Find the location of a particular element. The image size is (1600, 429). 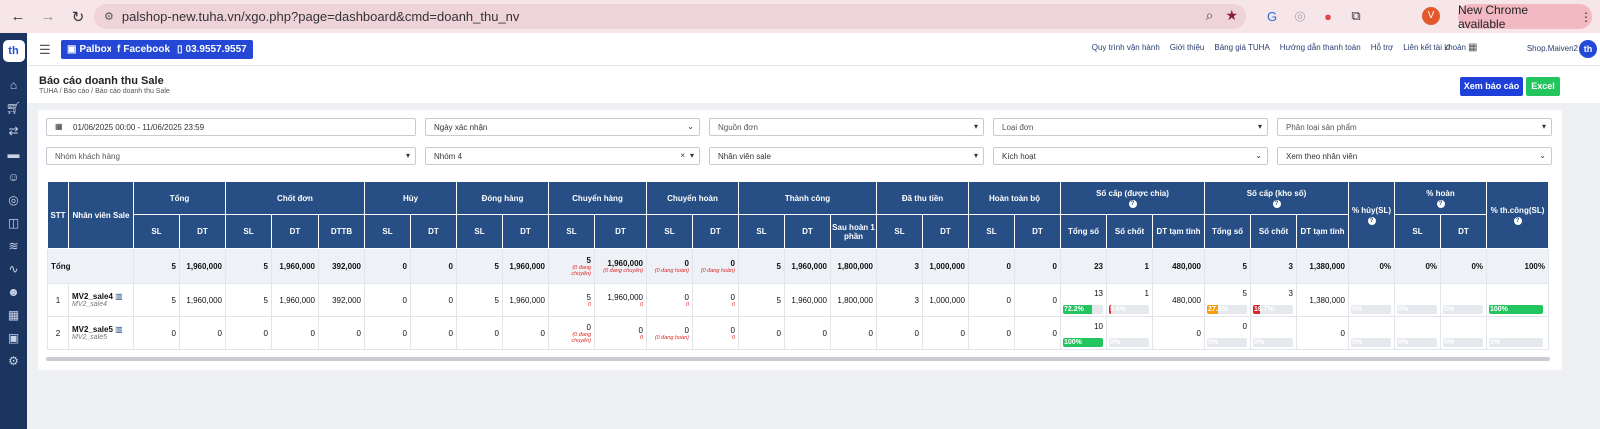

cell-note: 0 is located at coordinates (641, 337).